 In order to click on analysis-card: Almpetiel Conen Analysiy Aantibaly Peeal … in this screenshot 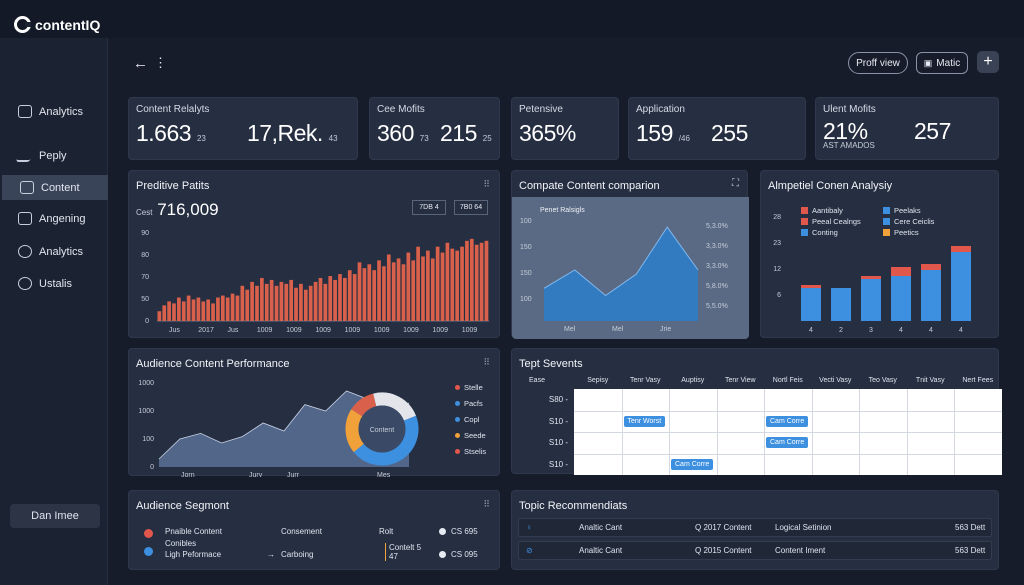, I will do `click(879, 254)`.